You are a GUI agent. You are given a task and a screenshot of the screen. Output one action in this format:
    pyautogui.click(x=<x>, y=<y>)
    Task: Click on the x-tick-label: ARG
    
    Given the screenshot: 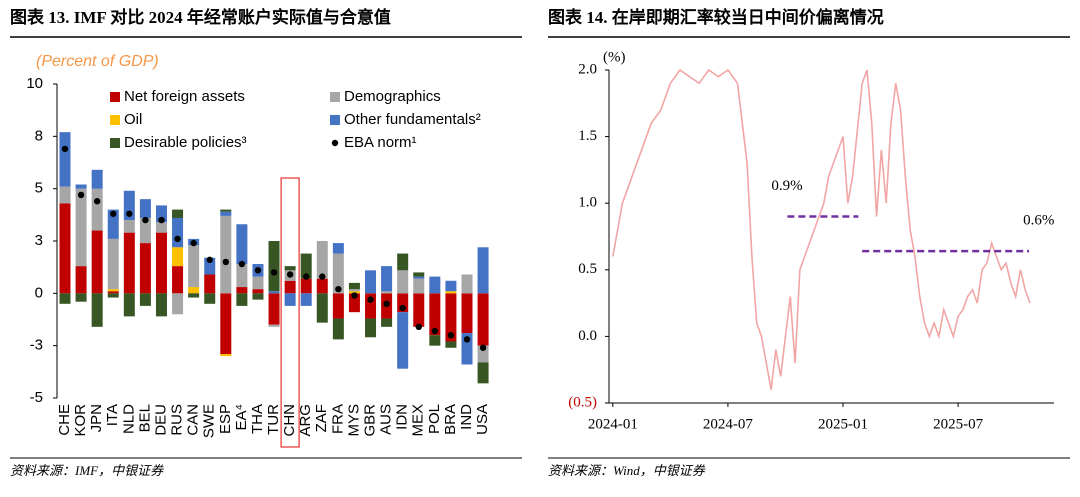 What is the action you would take?
    pyautogui.click(x=305, y=420)
    